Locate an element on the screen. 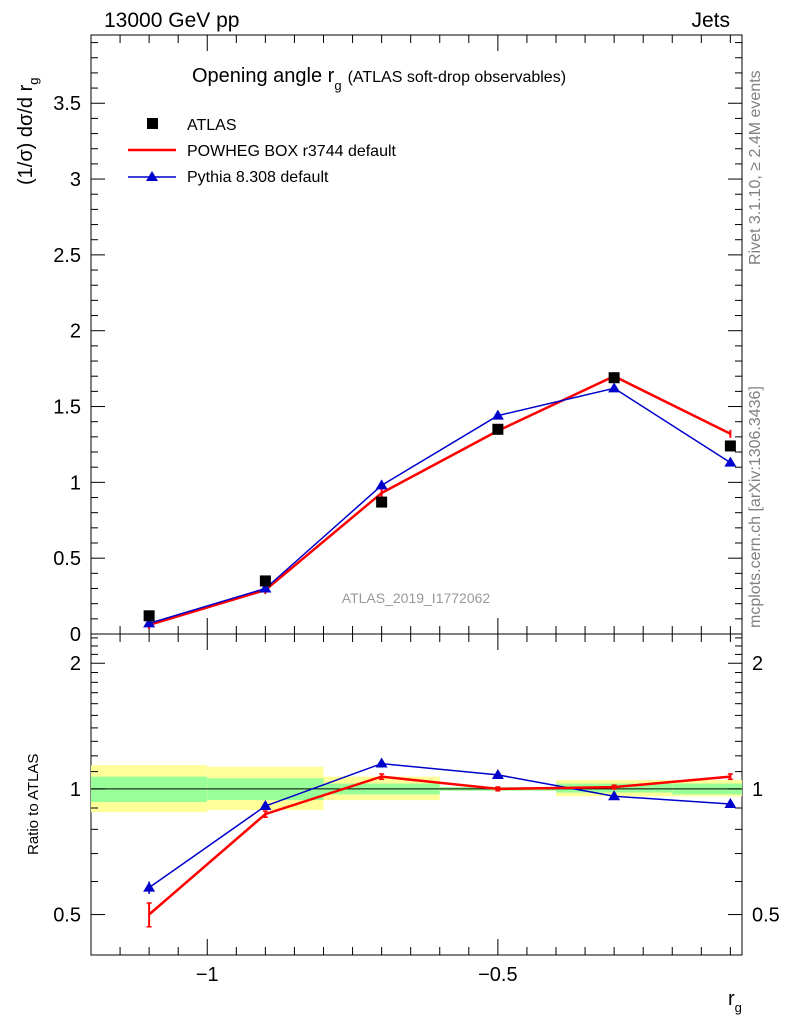 Image resolution: width=786 pixels, height=1024 pixels. ratio-y-tick-label-right: 2 is located at coordinates (757, 664).